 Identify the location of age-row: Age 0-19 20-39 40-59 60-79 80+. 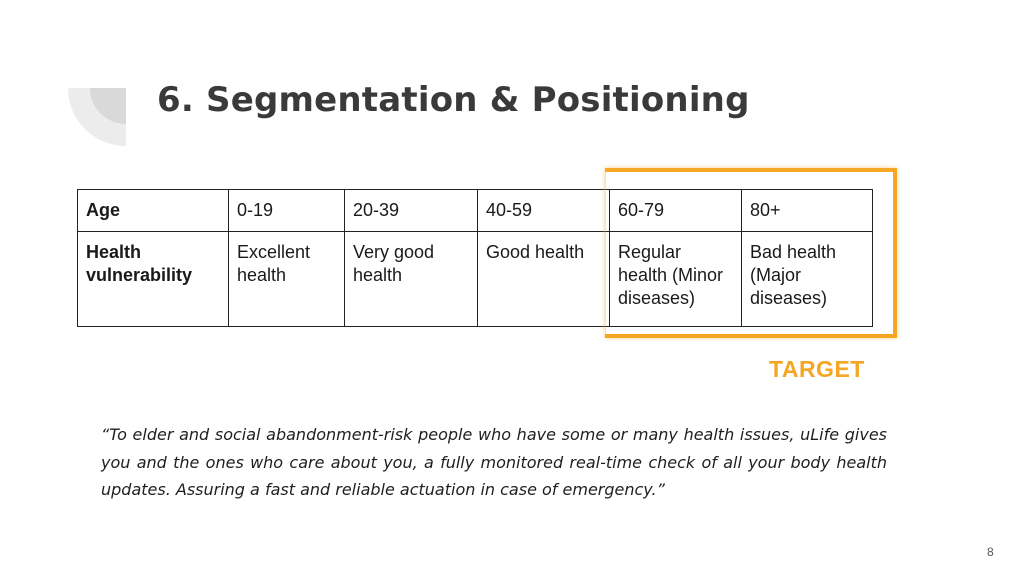
(475, 210).